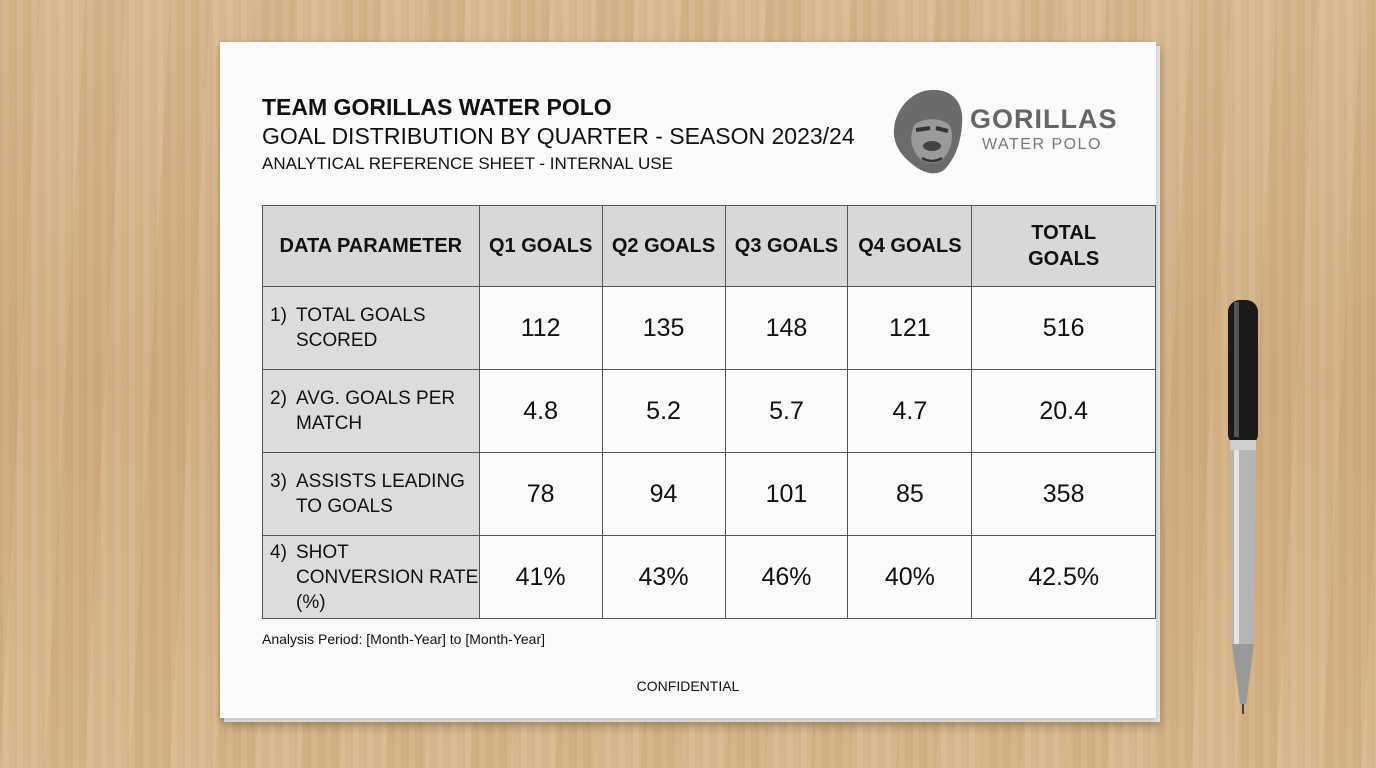 This screenshot has width=1376, height=768. What do you see at coordinates (1044, 119) in the screenshot?
I see `logo-name: GORILLAS` at bounding box center [1044, 119].